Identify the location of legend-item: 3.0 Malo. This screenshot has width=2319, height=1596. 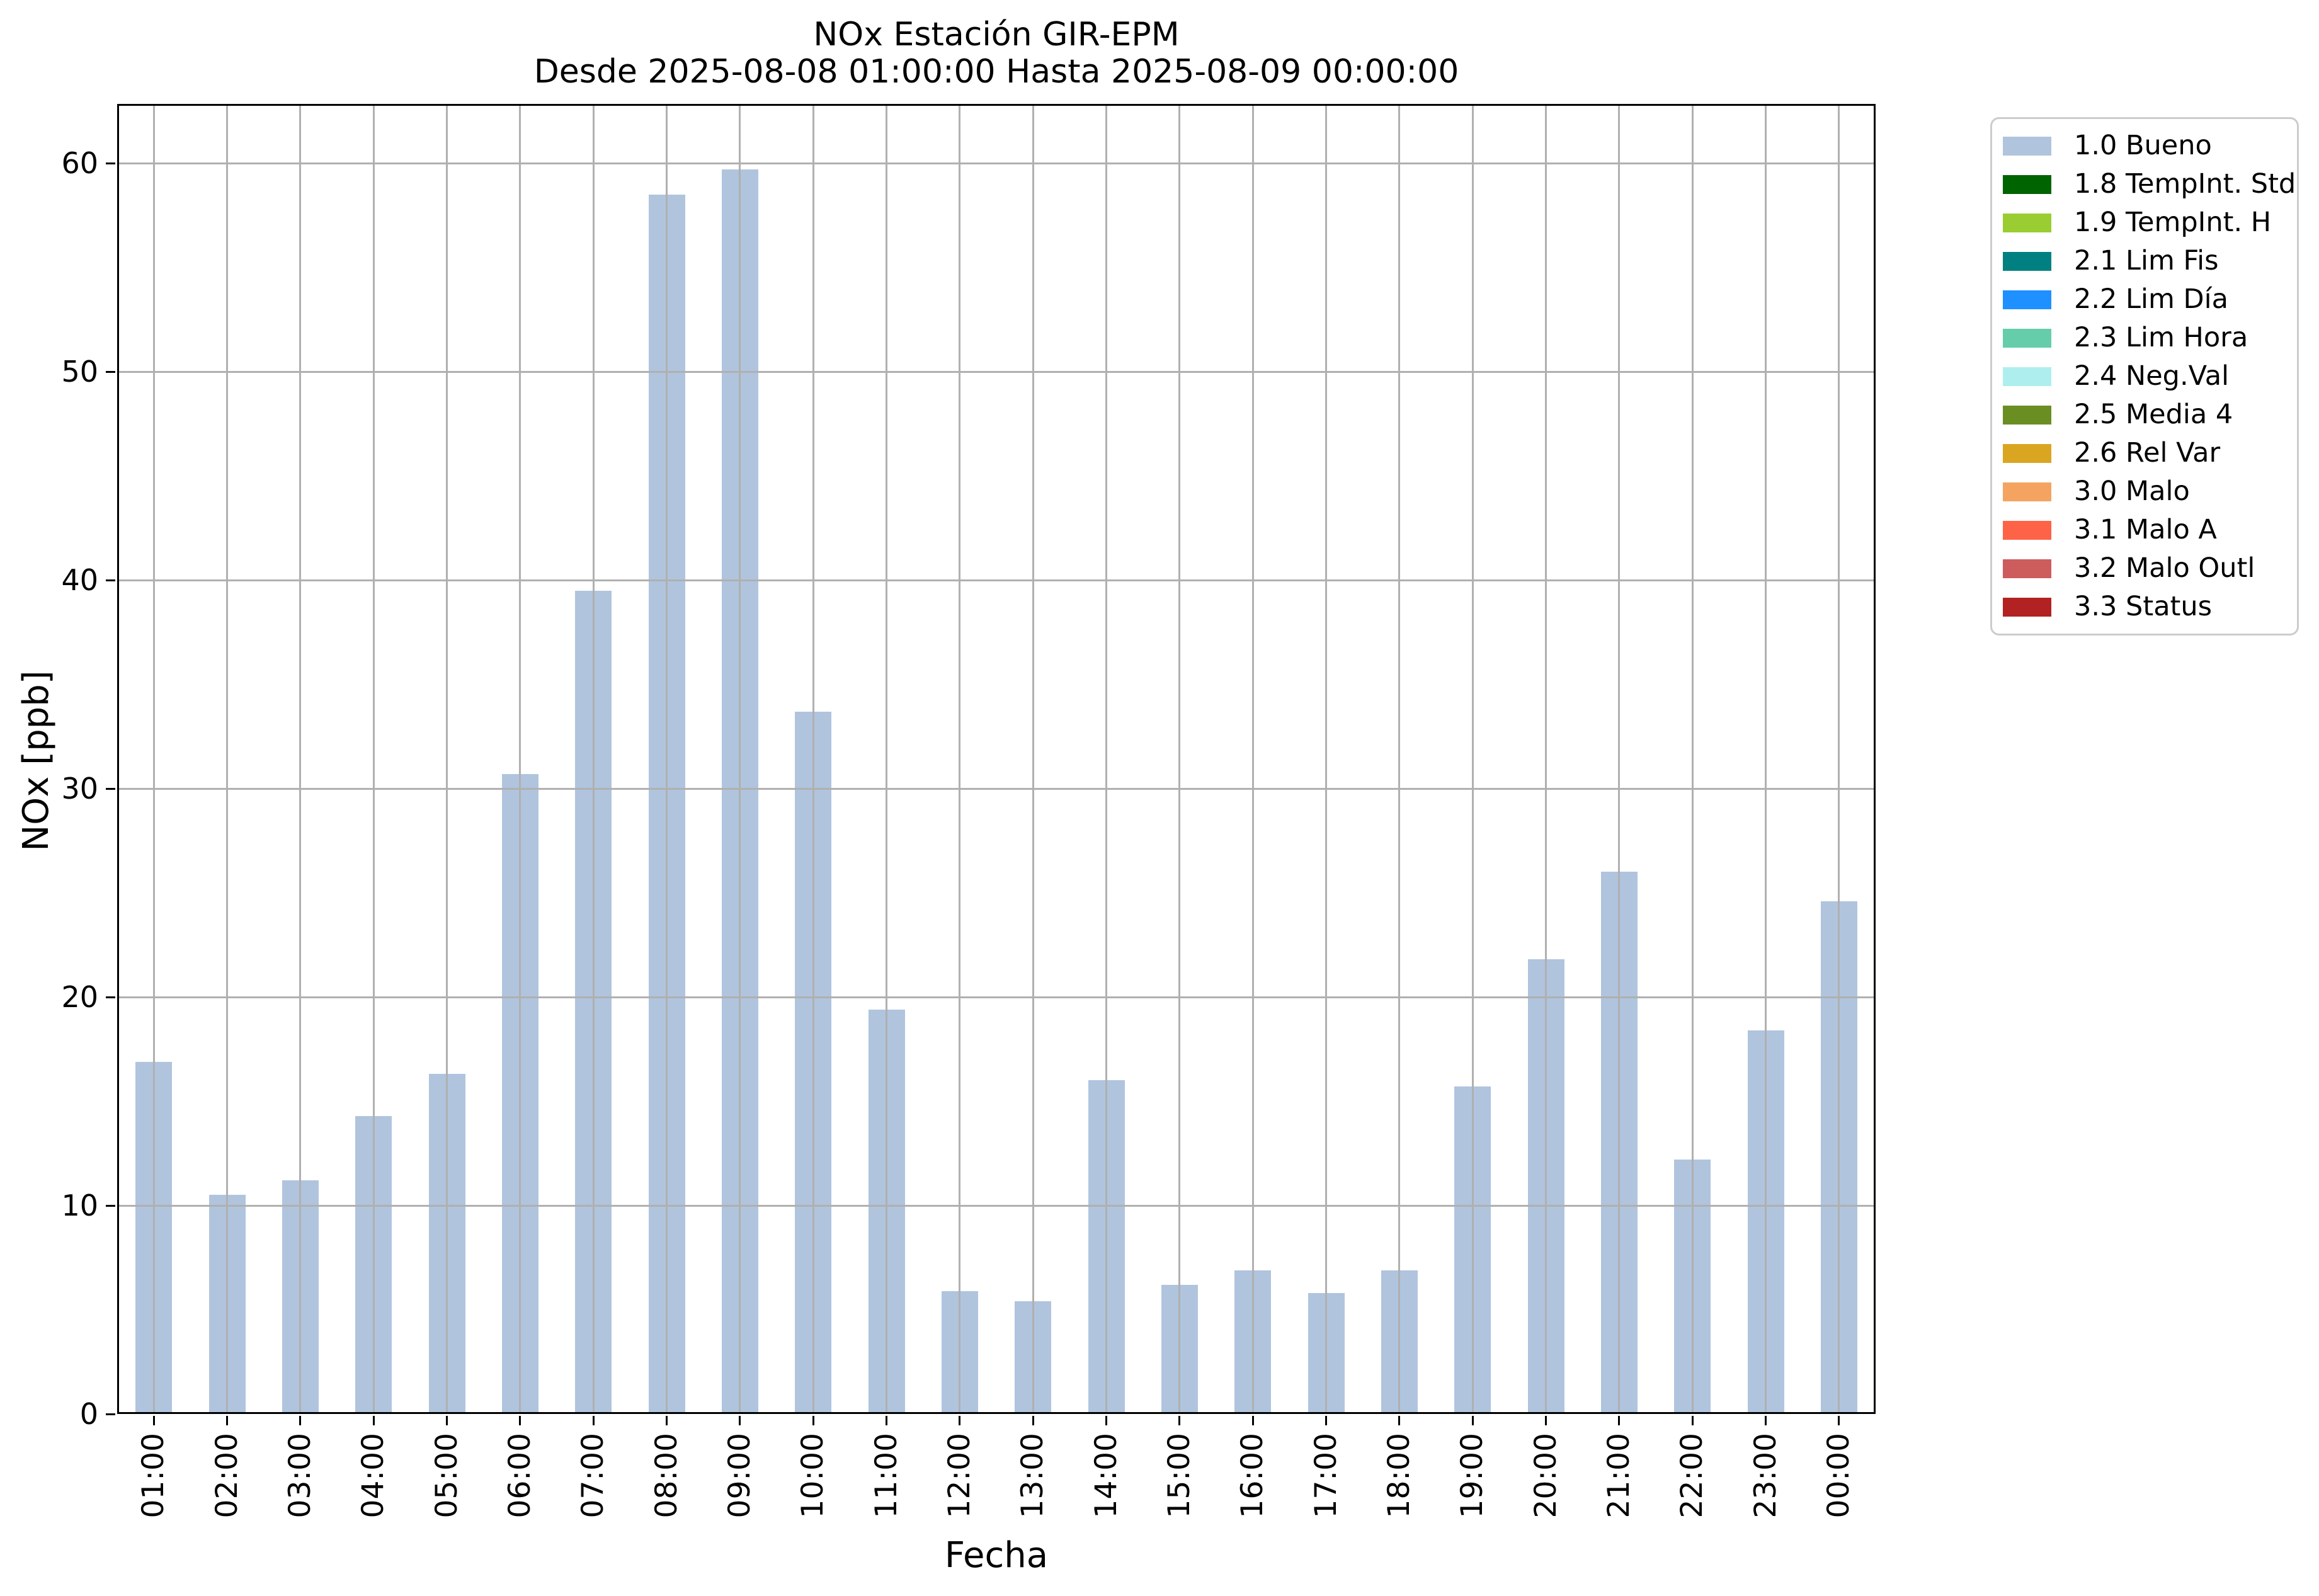
(2144, 491).